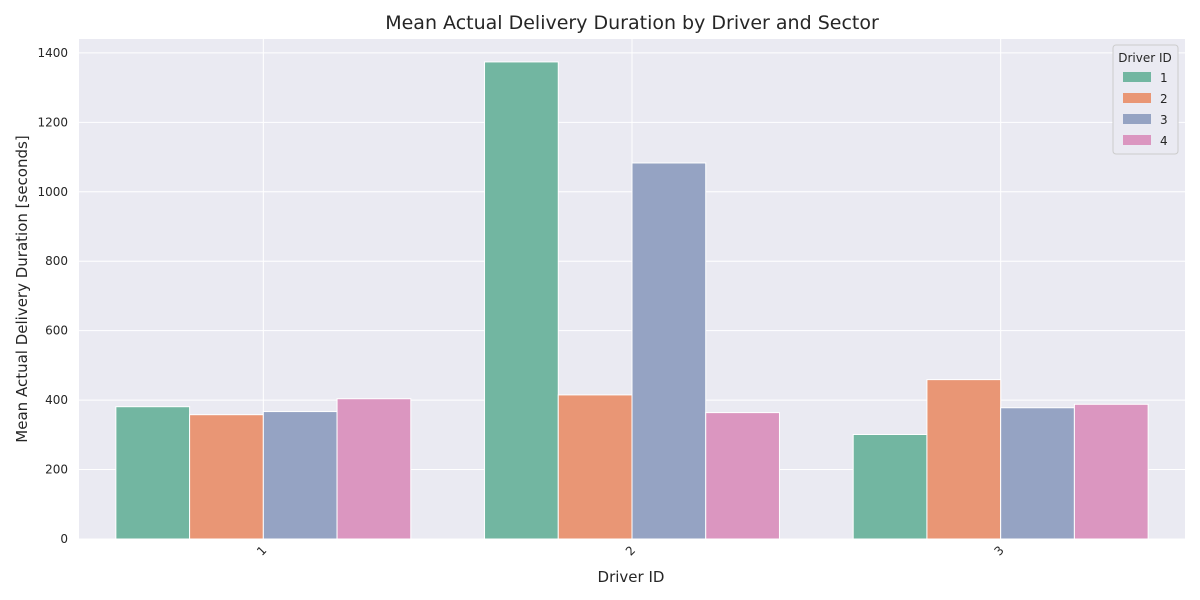 The height and width of the screenshot is (600, 1200). What do you see at coordinates (52, 192) in the screenshot?
I see `y-tick-label: 1000` at bounding box center [52, 192].